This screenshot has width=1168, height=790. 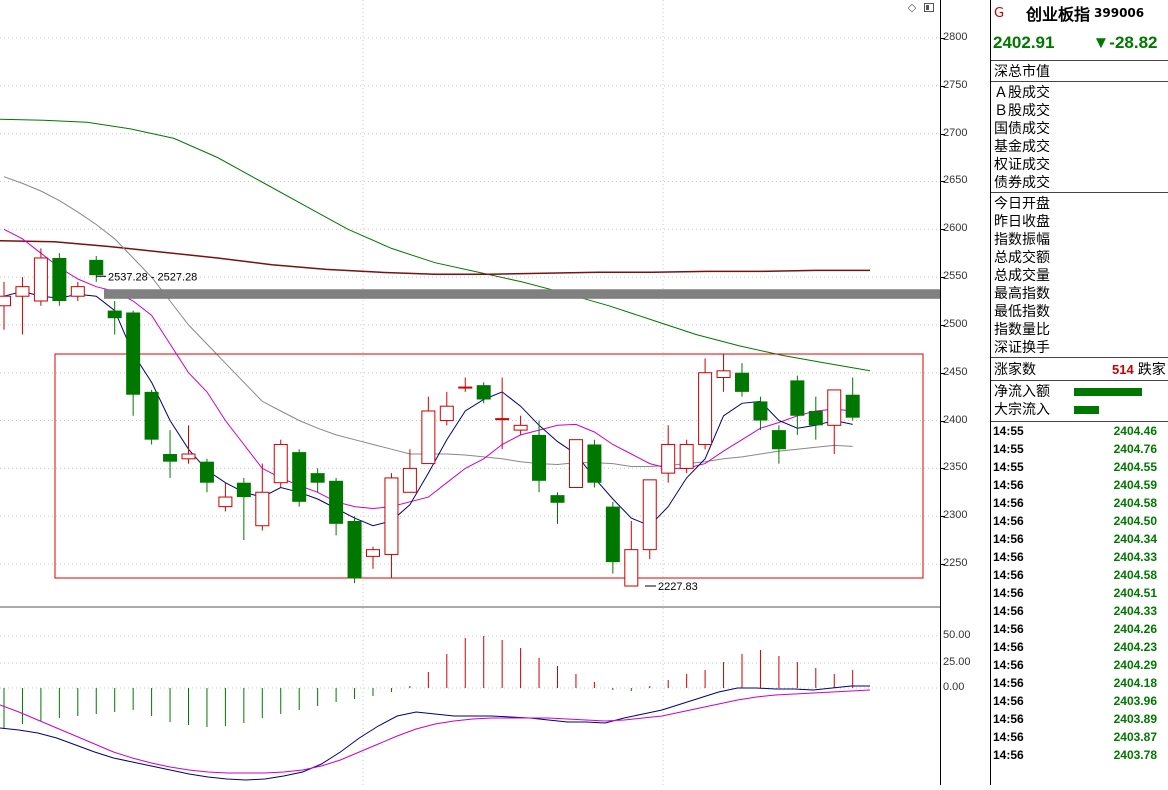 What do you see at coordinates (1135, 485) in the screenshot?
I see `tick-price: 2404.59` at bounding box center [1135, 485].